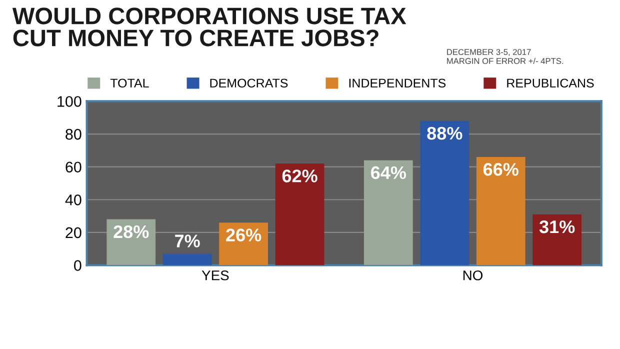 The image size is (620, 349). I want to click on y-tick-label: 0, so click(78, 265).